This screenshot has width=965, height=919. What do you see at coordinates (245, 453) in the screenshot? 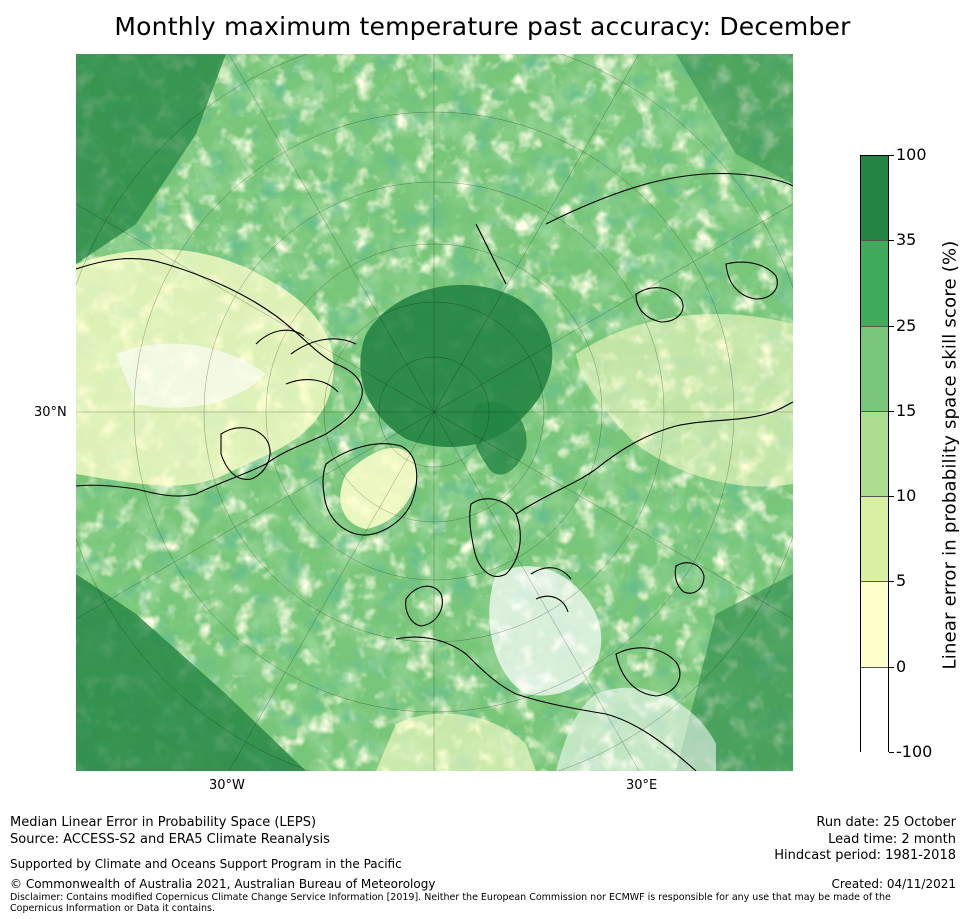
I see `coast-hudson` at bounding box center [245, 453].